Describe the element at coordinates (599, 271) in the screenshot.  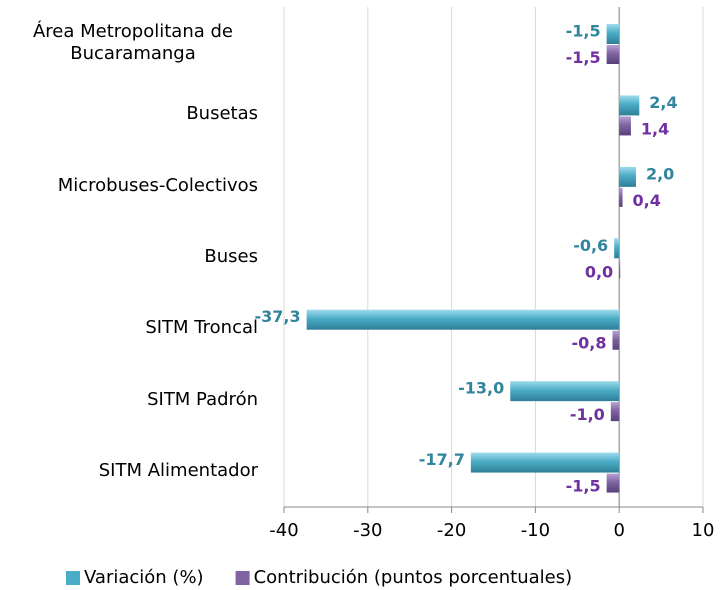
I see `data-label: 0,0` at that location.